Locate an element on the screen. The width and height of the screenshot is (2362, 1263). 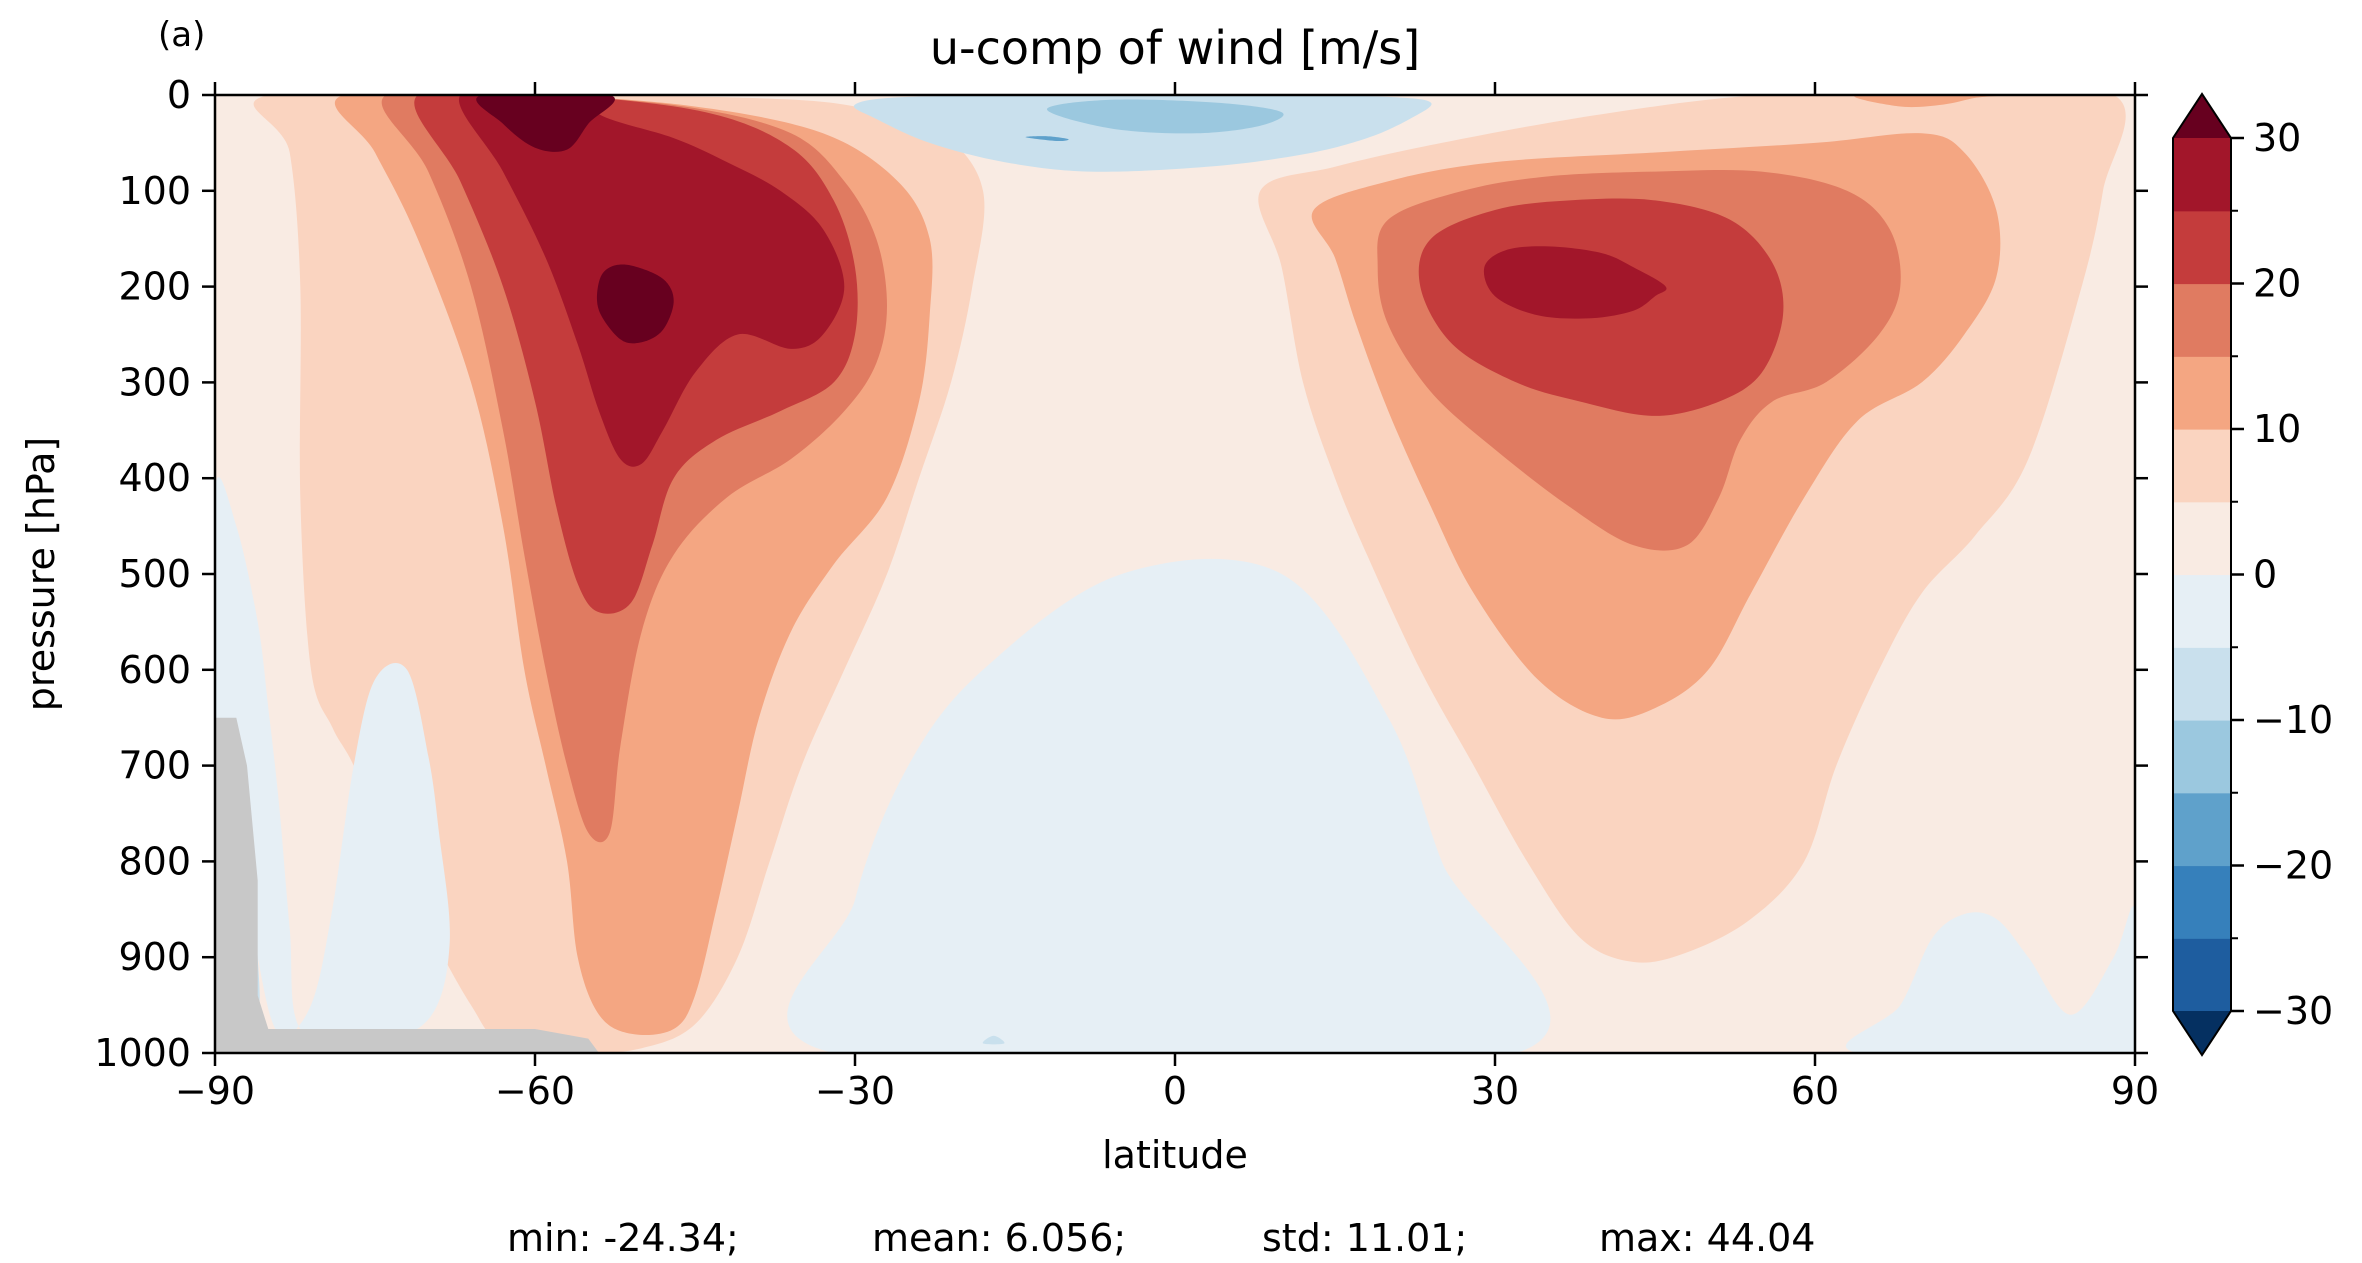
colorbar-extend-max is located at coordinates (2202, 116).